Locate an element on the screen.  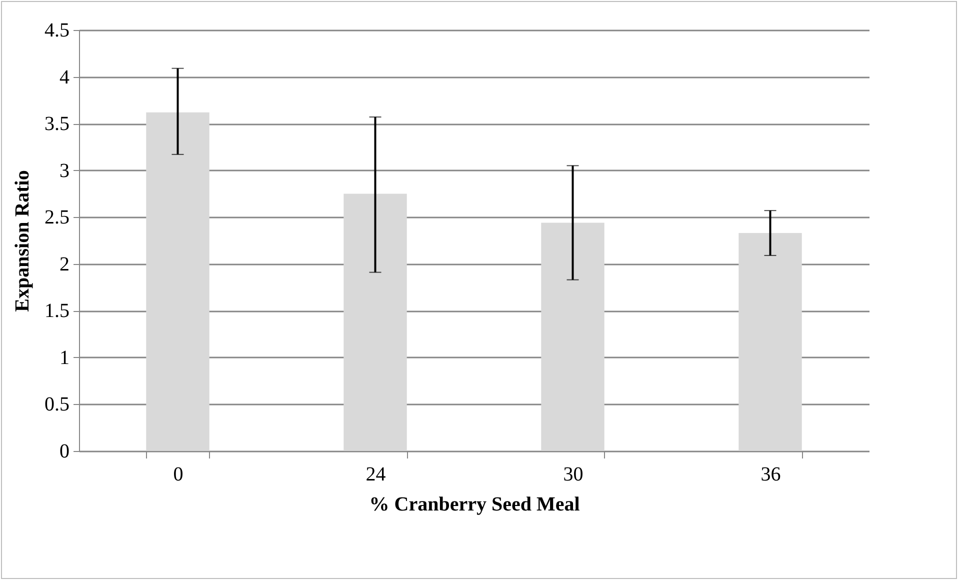
x-tick-label: 0 is located at coordinates (178, 475).